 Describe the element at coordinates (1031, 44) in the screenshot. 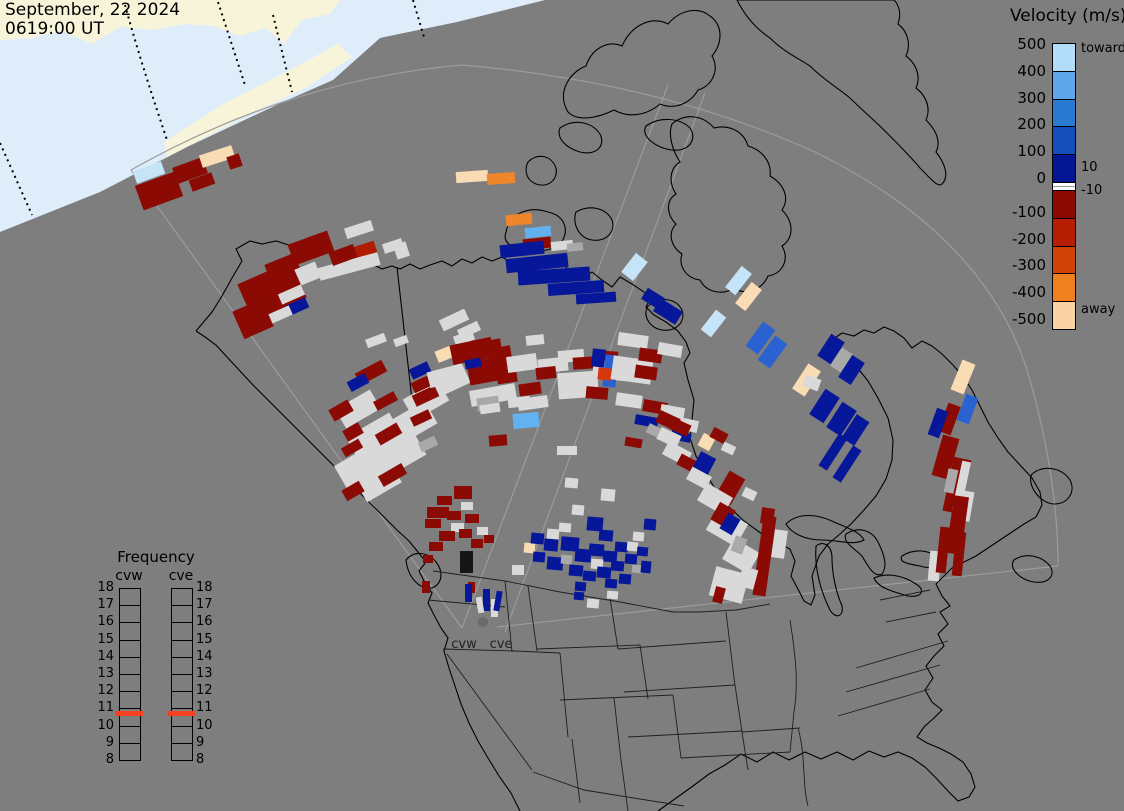

I see `velocity-tick-label: 500` at that location.